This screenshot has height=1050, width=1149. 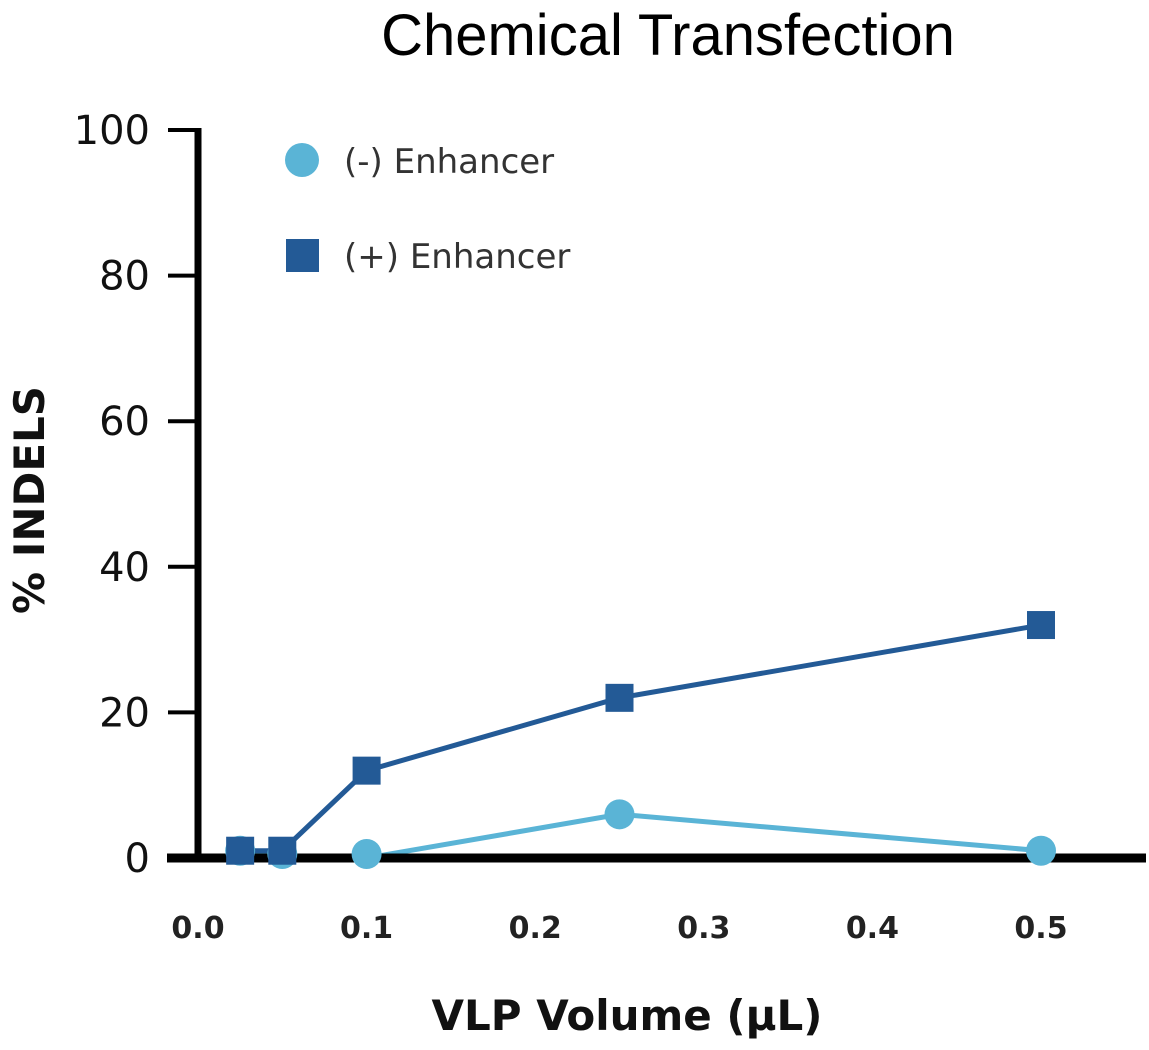 I want to click on chart-title: Chemical Transfection, so click(x=668, y=35).